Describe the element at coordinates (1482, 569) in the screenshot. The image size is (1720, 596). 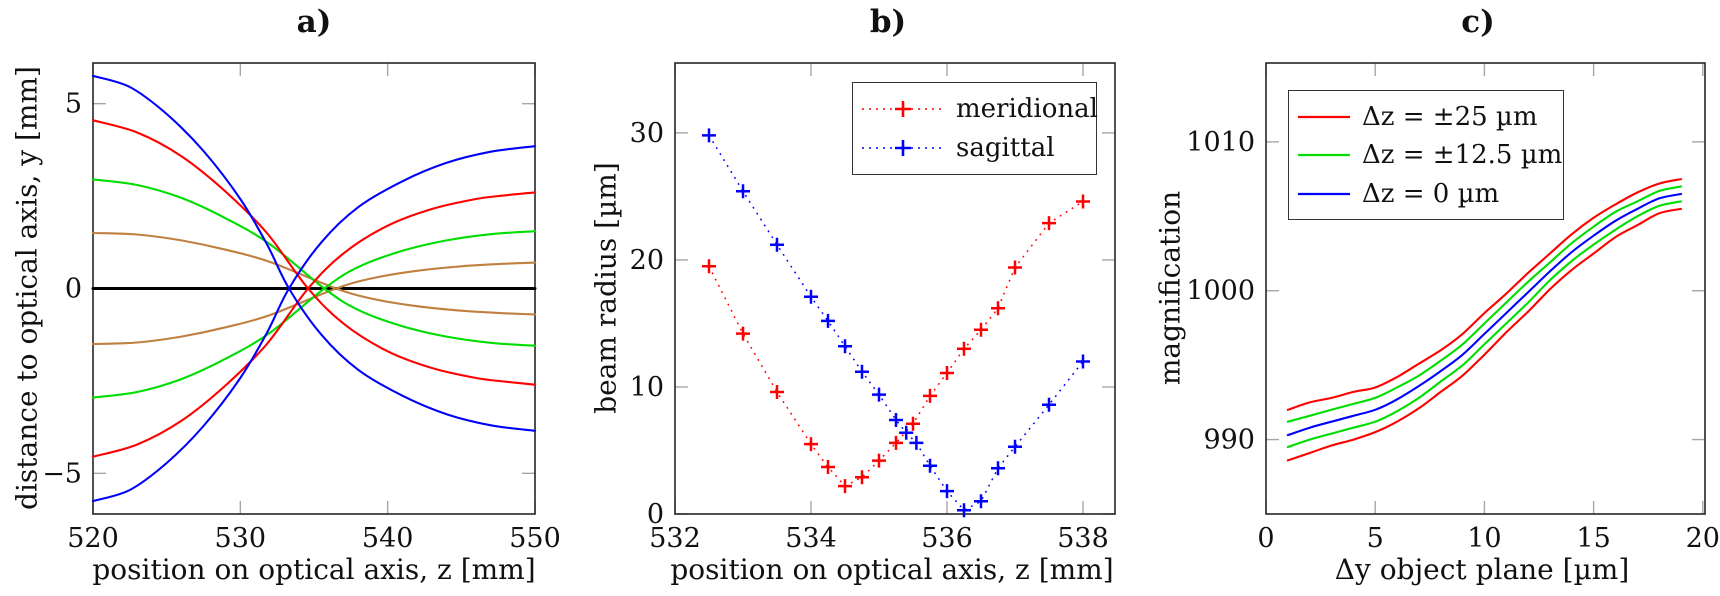
I see `panel-c-xlabel: Δy object plane [µm]` at that location.